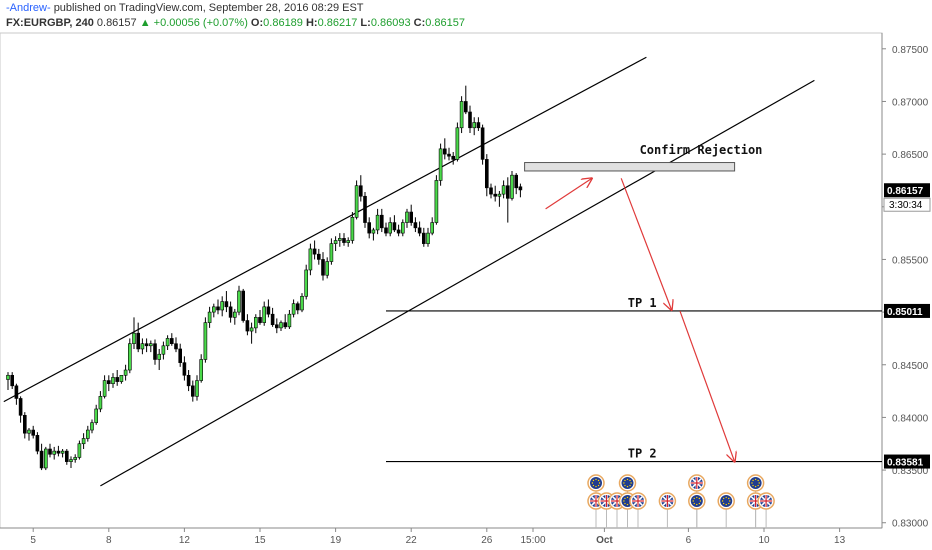 The height and width of the screenshot is (550, 932). I want to click on annotation-label: TP 2, so click(642, 453).